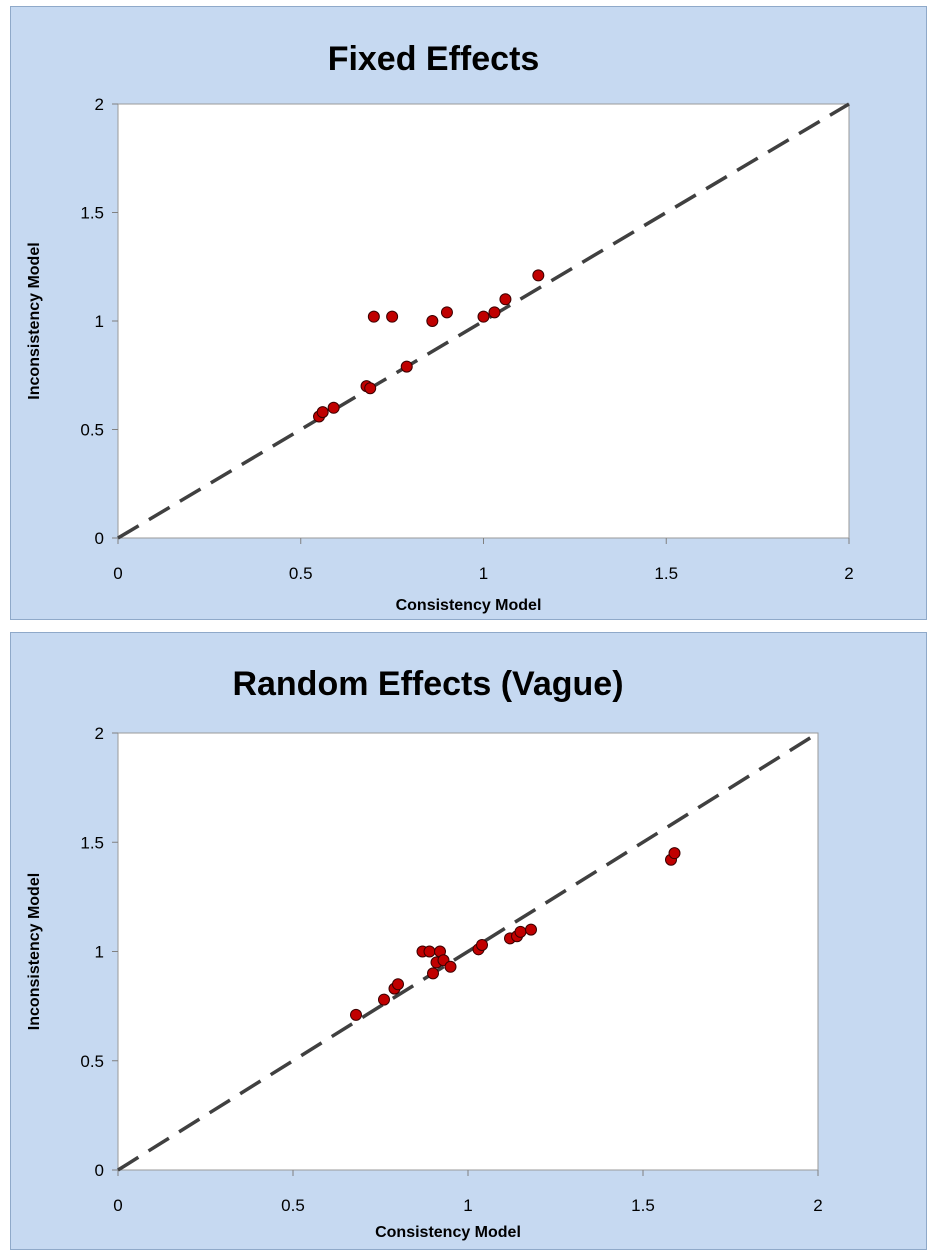 This screenshot has height=1251, width=927. What do you see at coordinates (427, 684) in the screenshot?
I see `chart-title: Random Effects (Vague)` at bounding box center [427, 684].